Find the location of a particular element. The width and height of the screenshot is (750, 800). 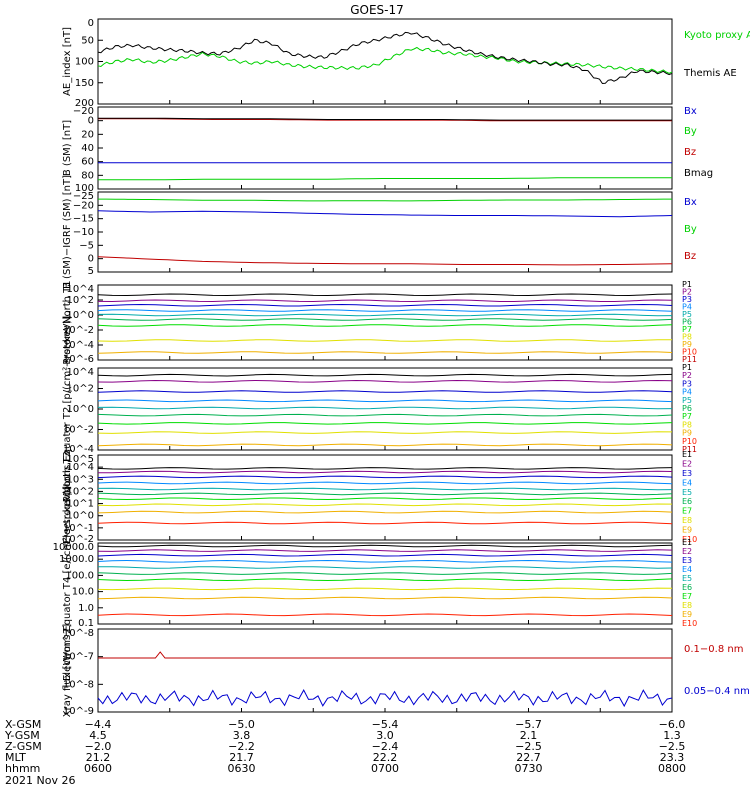

date-label: 2021 Nov 26 is located at coordinates (40, 780).